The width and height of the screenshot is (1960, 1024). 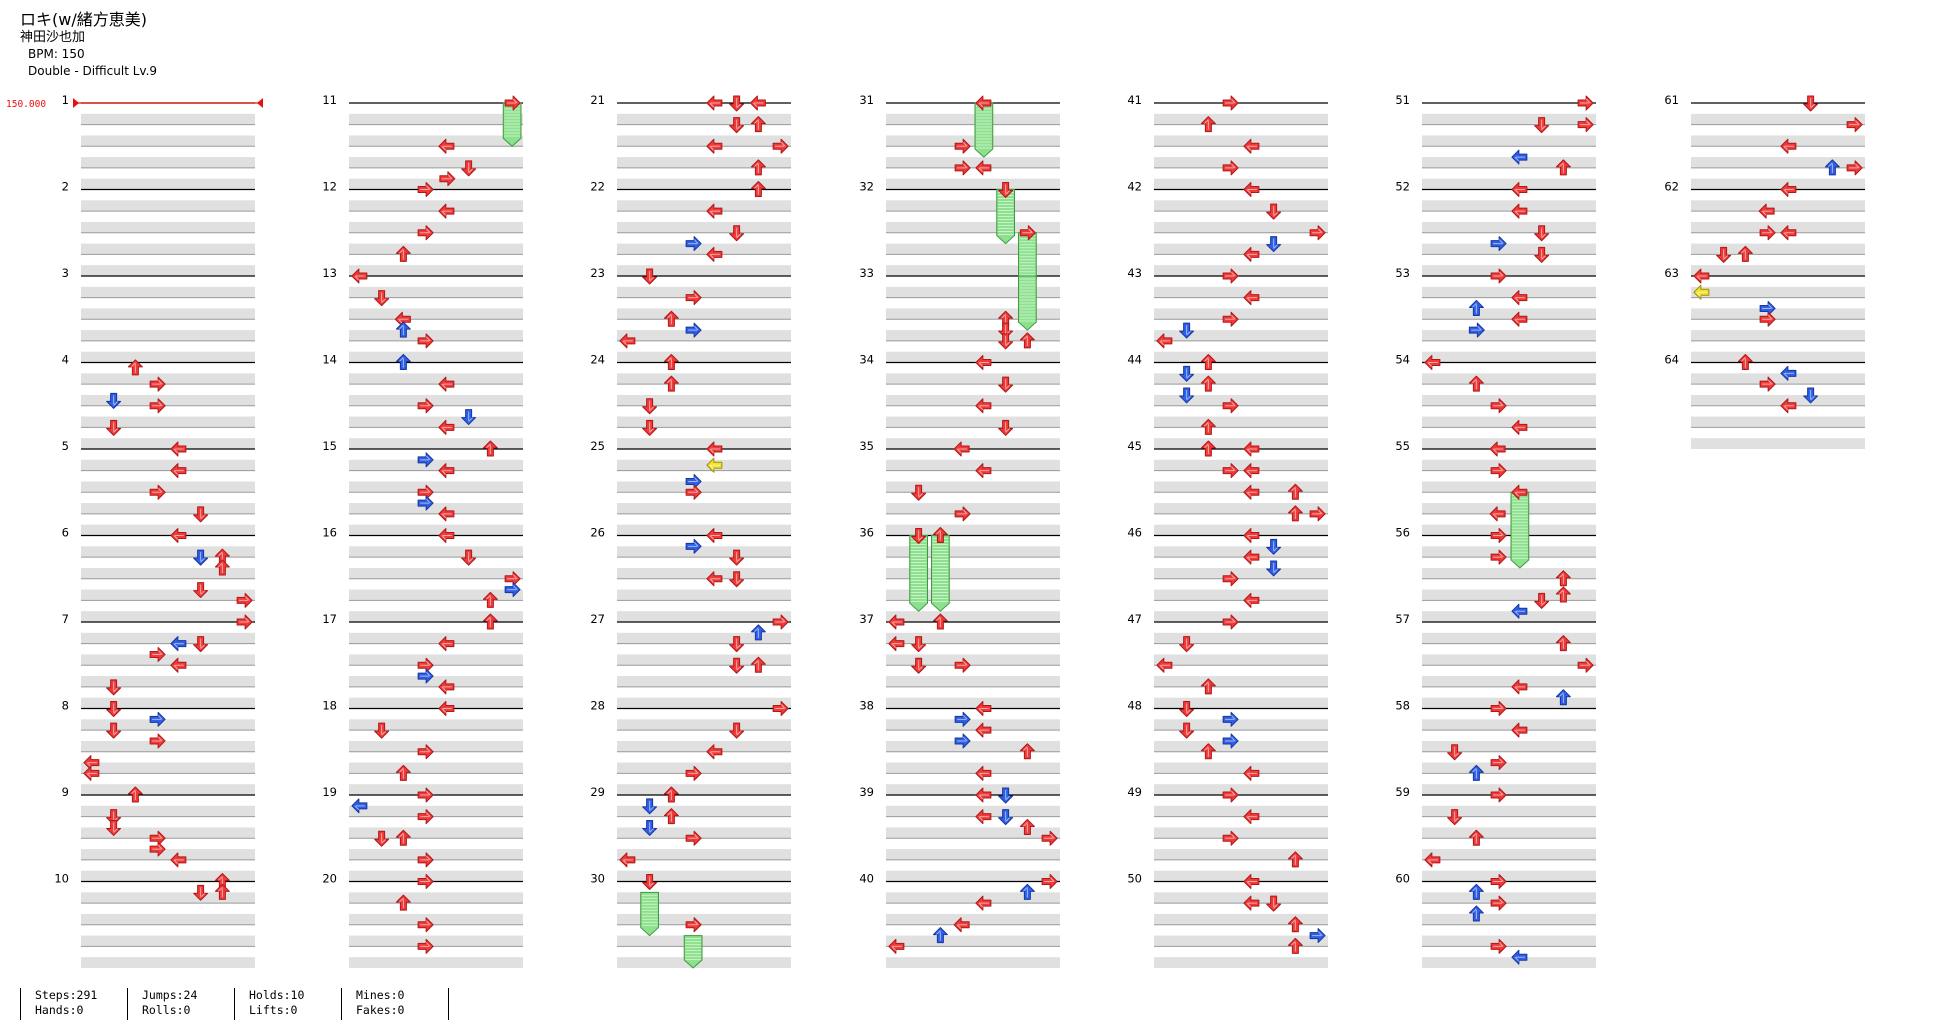 I want to click on measure-number: 18, so click(x=329, y=706).